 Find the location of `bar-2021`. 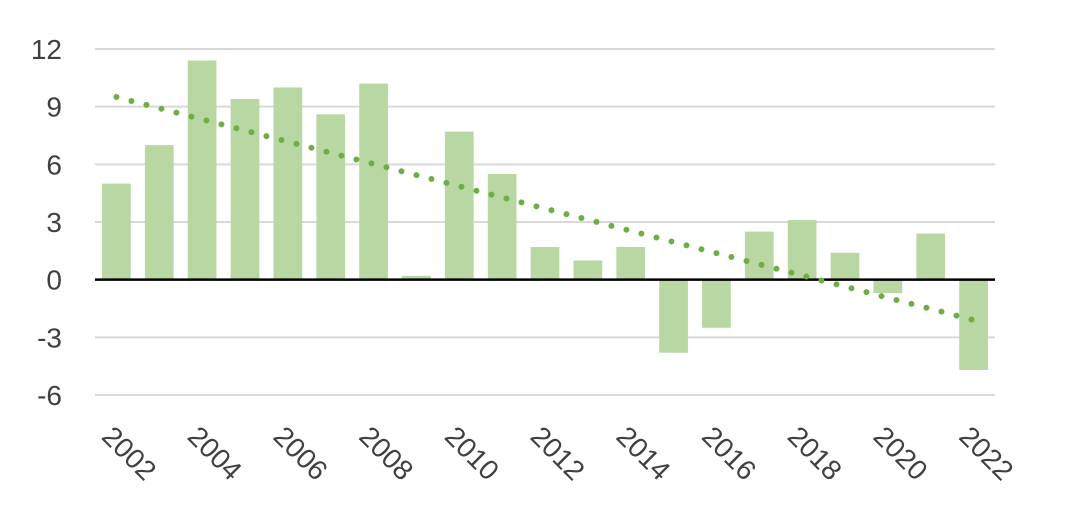

bar-2021 is located at coordinates (931, 256).